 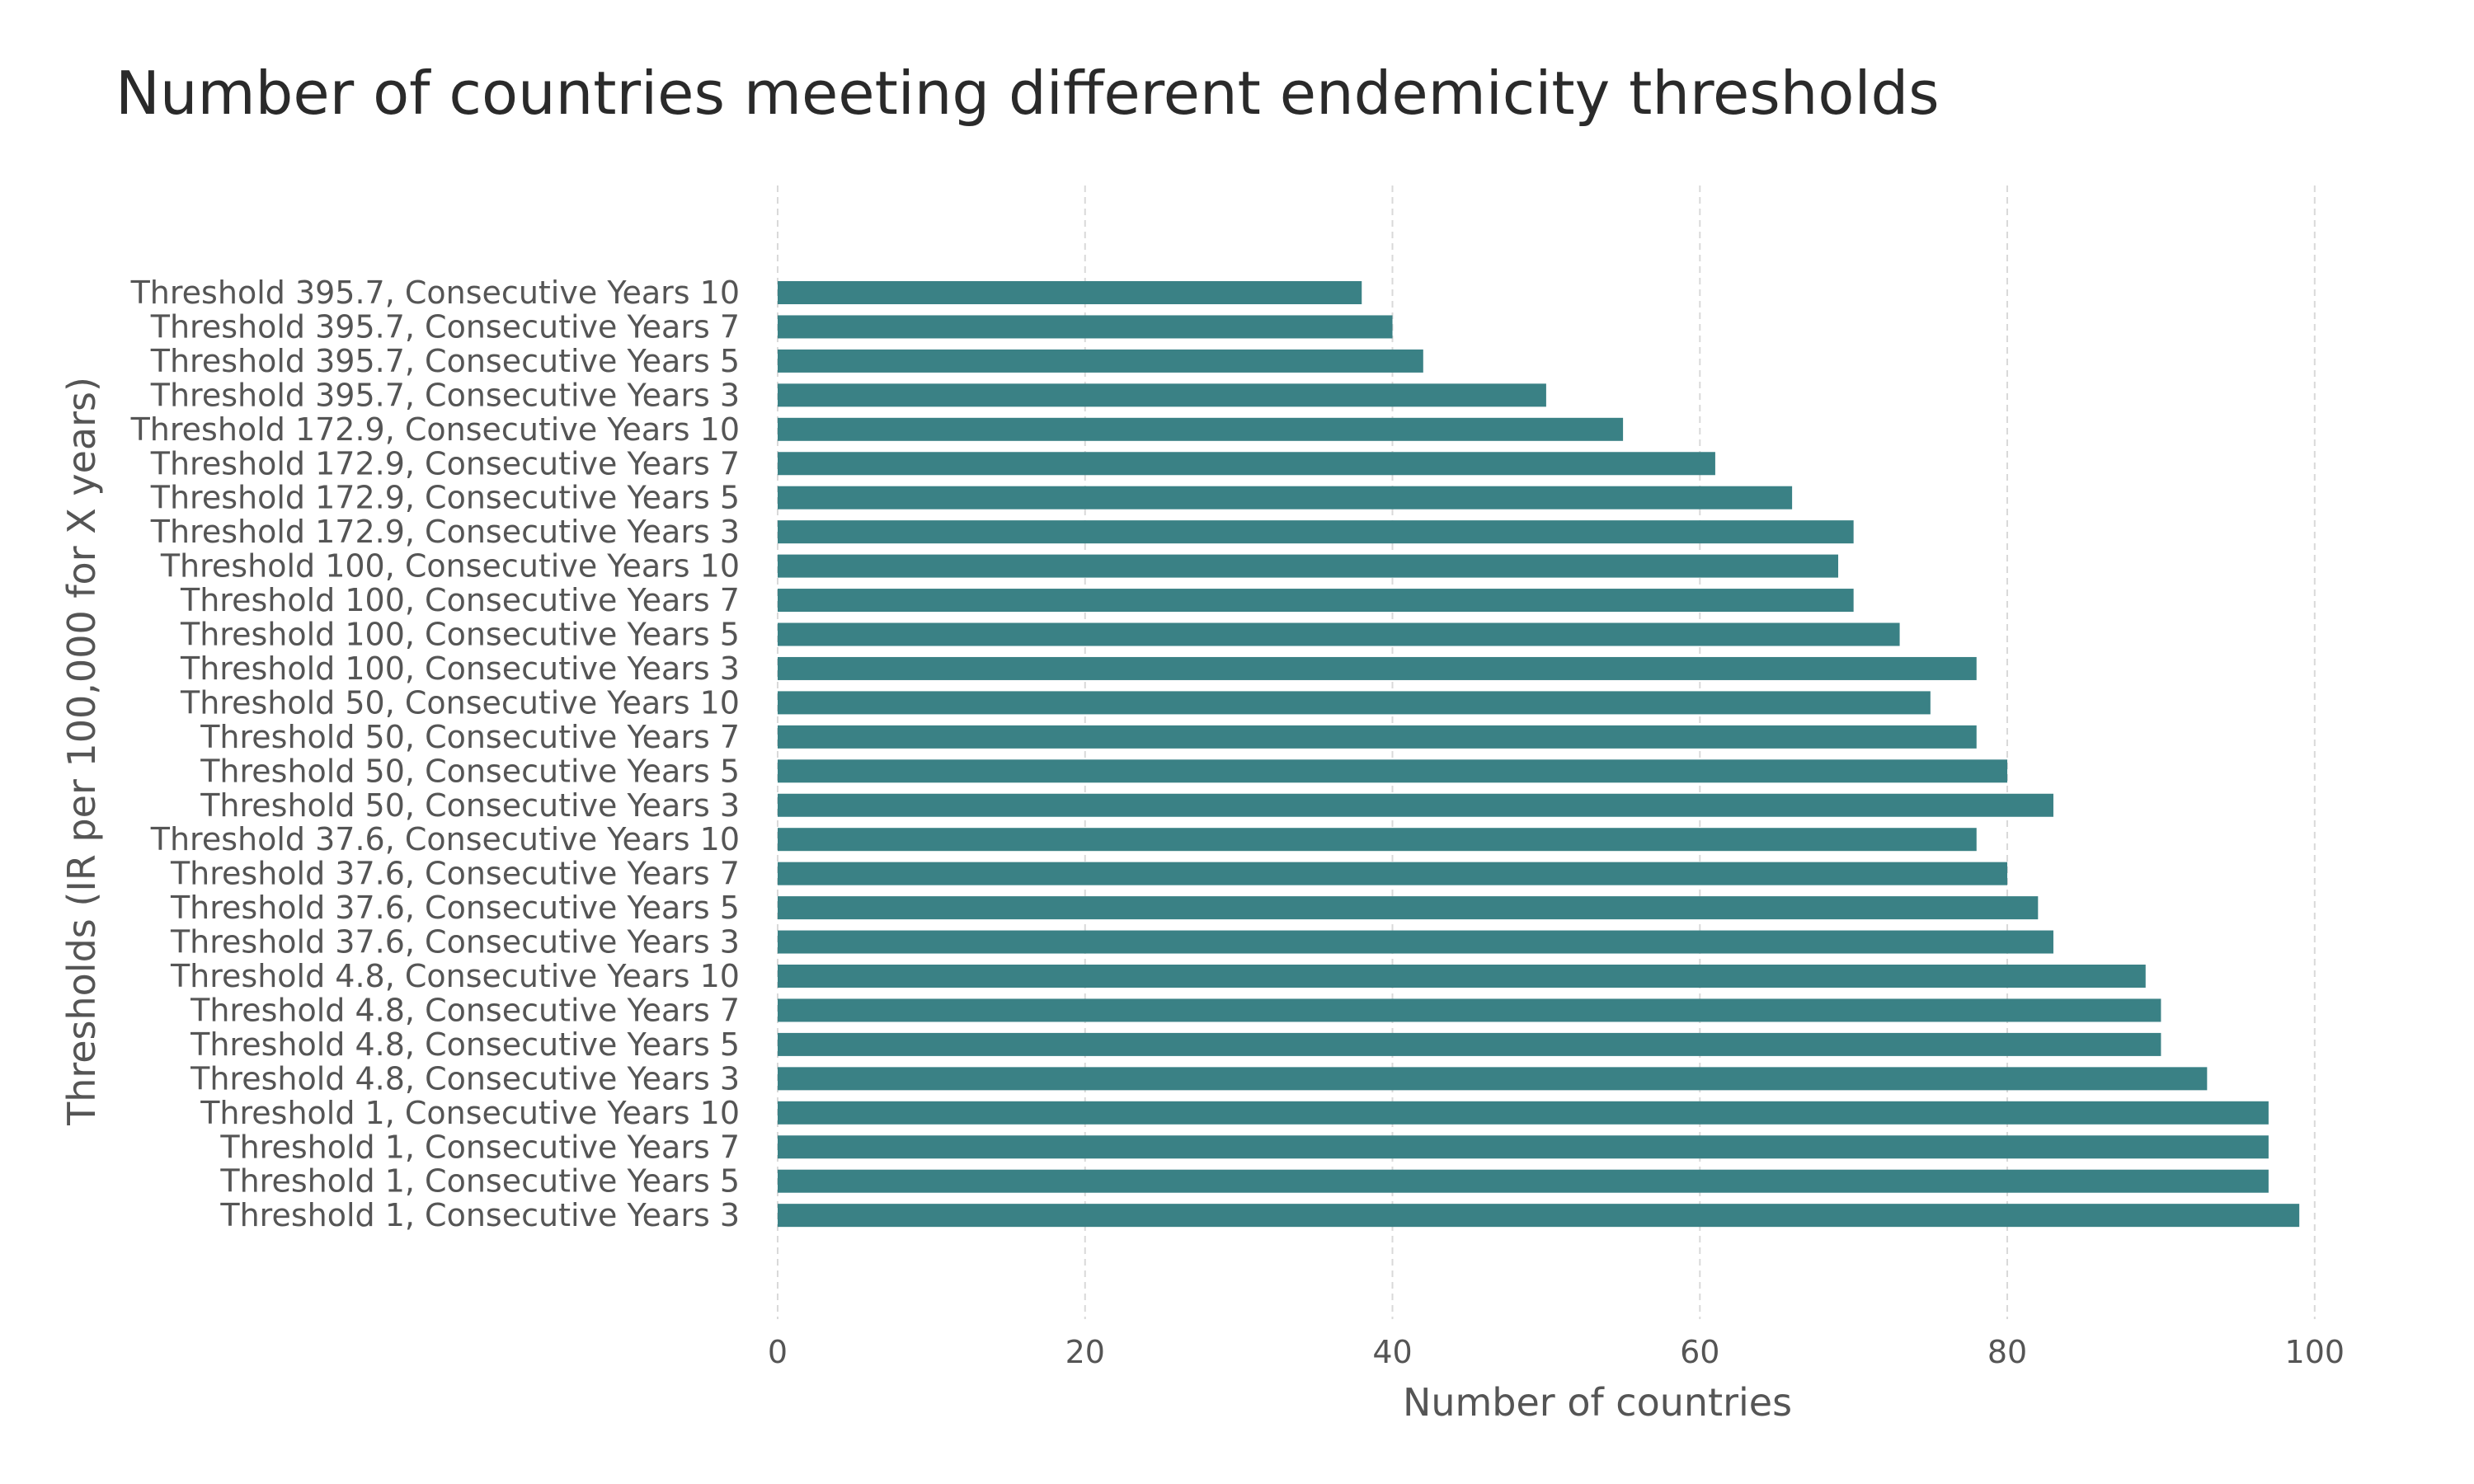 What do you see at coordinates (455, 874) in the screenshot?
I see `y-tick-label: Threshold 37.6, Consecutive Years 7` at bounding box center [455, 874].